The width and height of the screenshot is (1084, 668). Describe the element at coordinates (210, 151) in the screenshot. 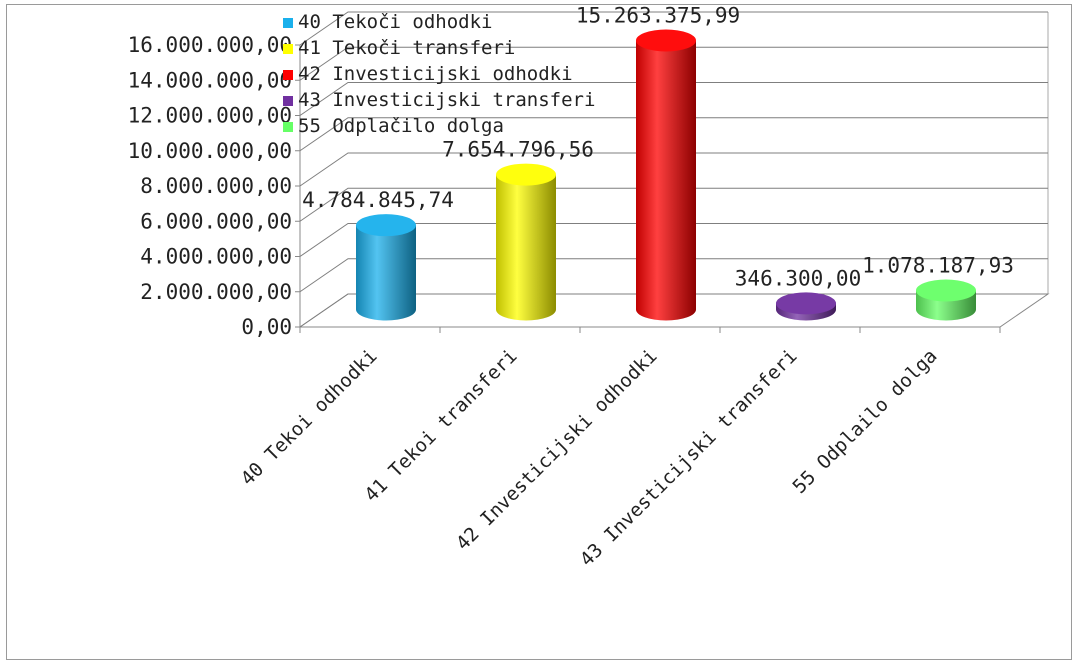

I see `y-tick-label: 10.000.000,00` at that location.